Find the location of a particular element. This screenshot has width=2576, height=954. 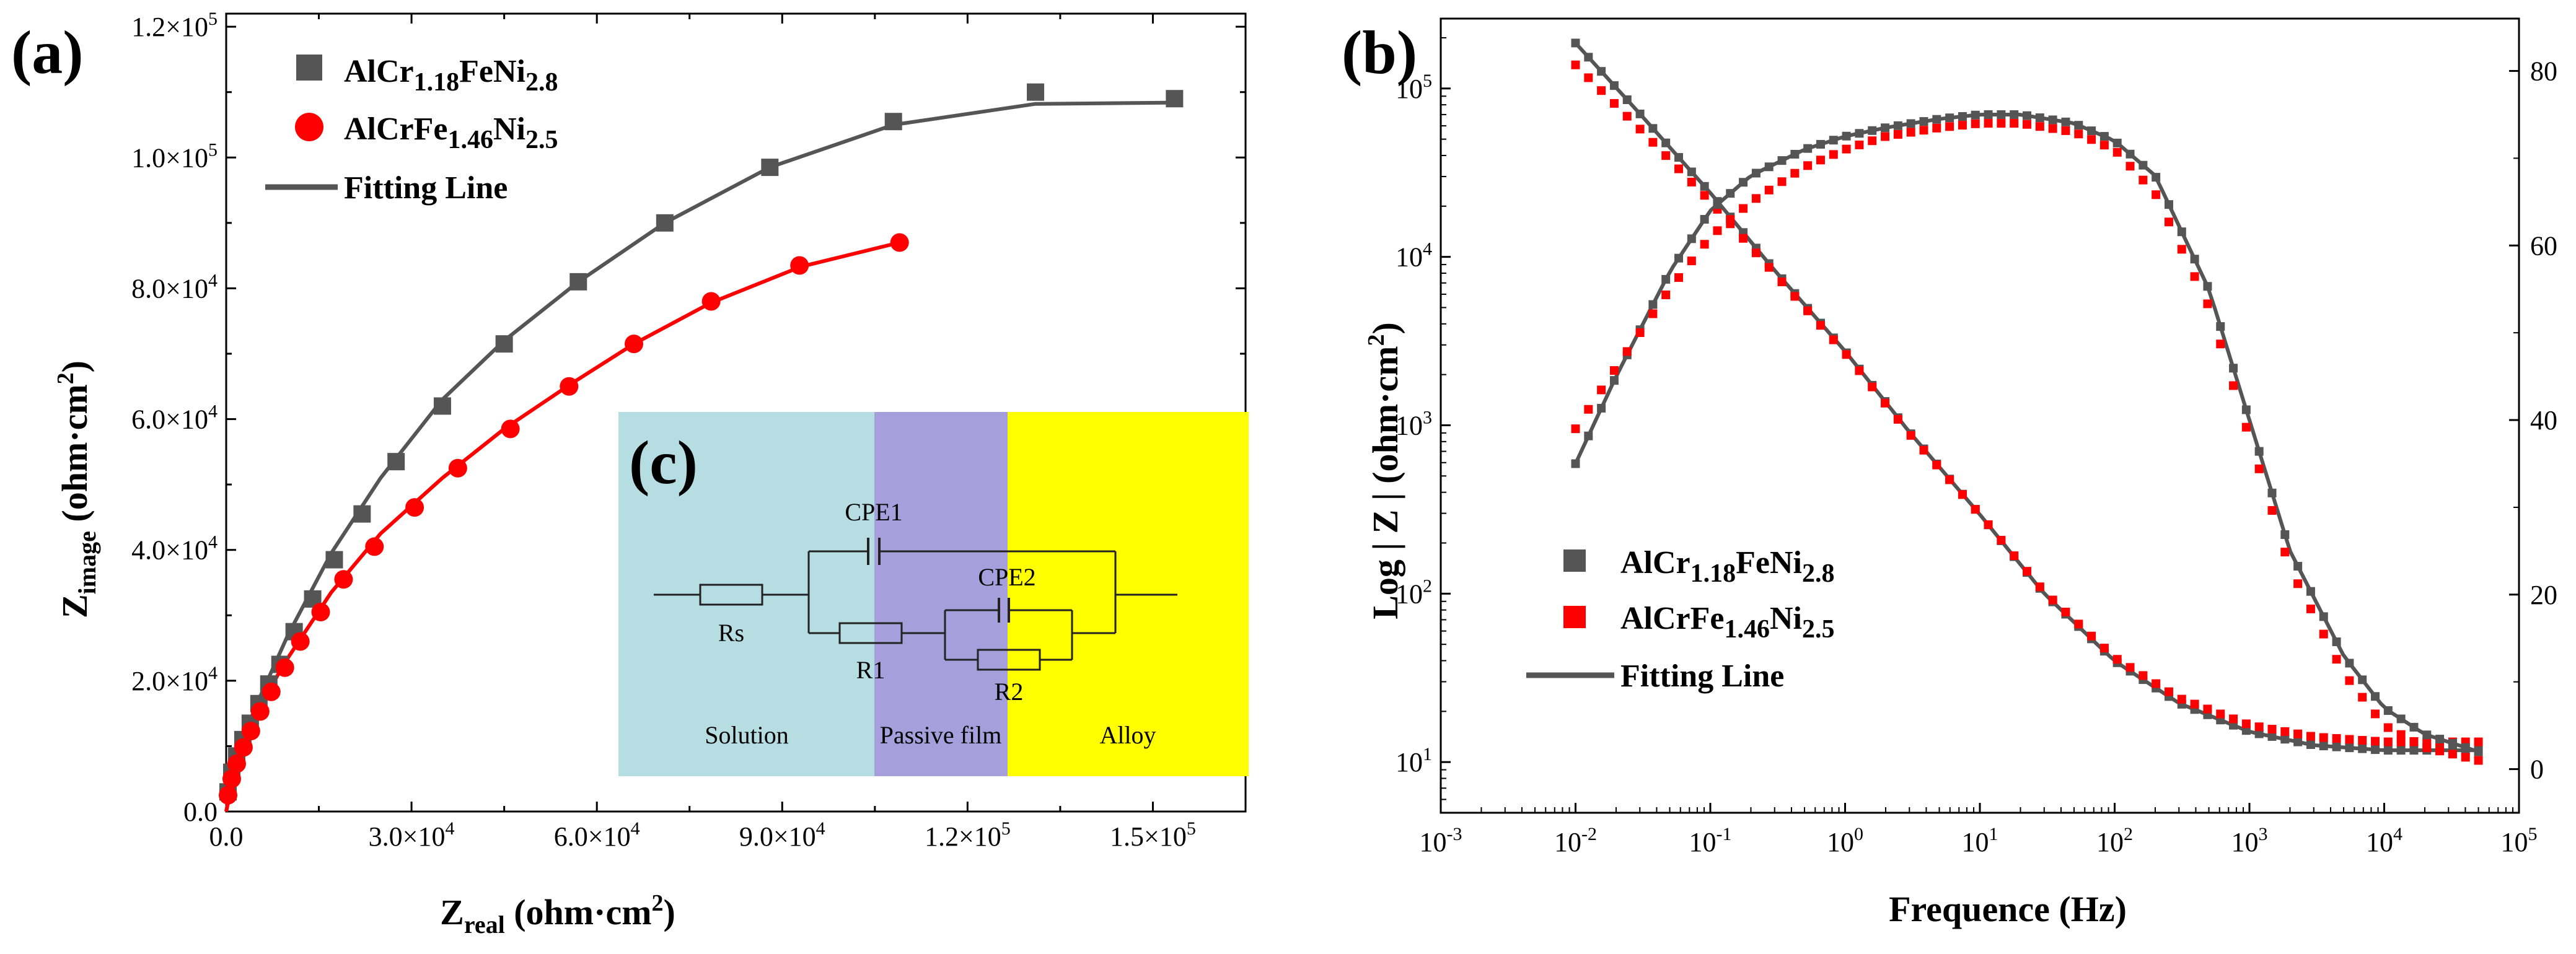

legend-b-label-fit: Fitting Line is located at coordinates (1702, 676).